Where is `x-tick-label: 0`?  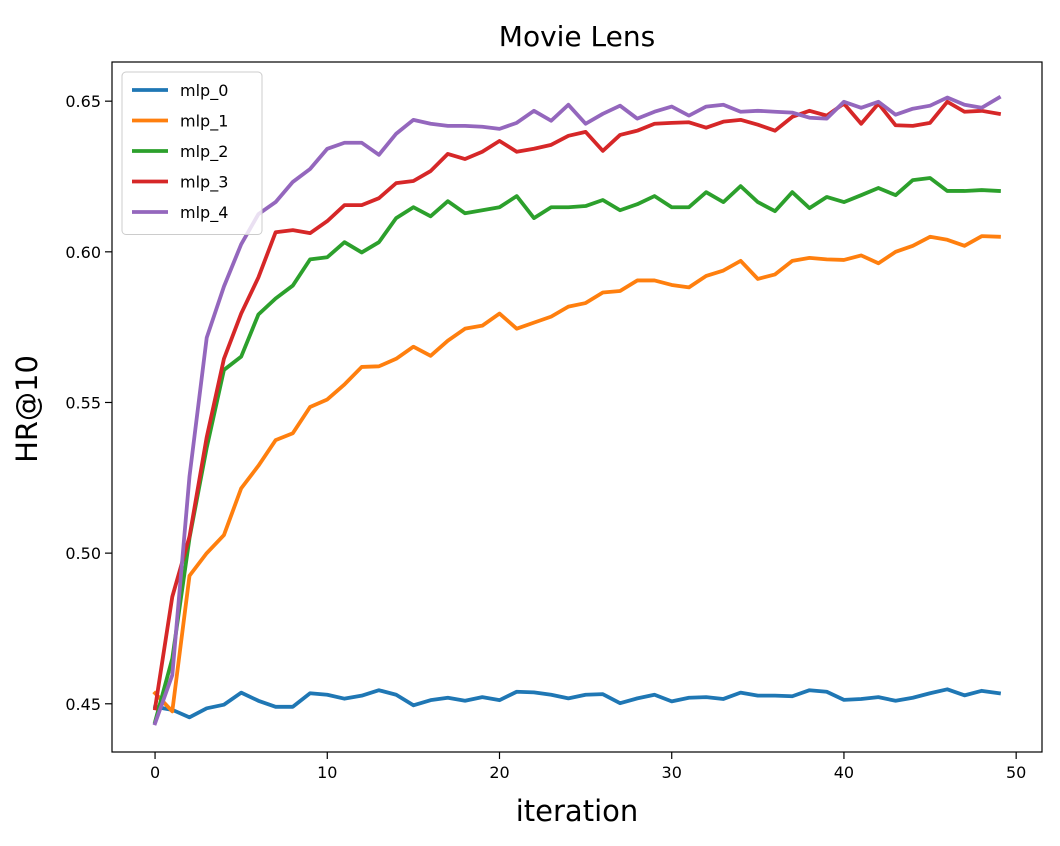 x-tick-label: 0 is located at coordinates (155, 772).